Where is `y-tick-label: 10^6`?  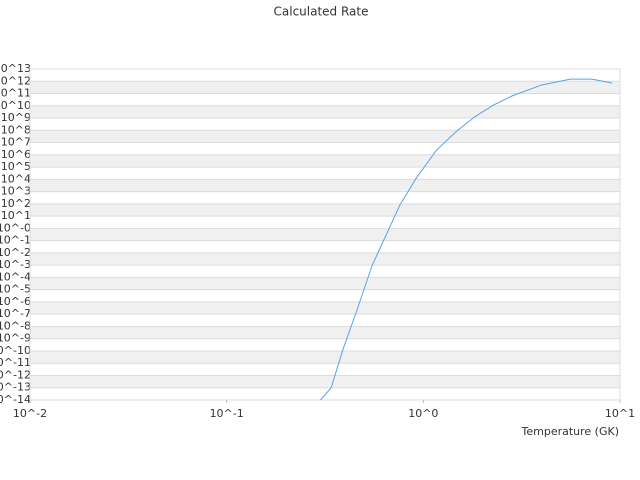
y-tick-label: 10^6 is located at coordinates (16, 154).